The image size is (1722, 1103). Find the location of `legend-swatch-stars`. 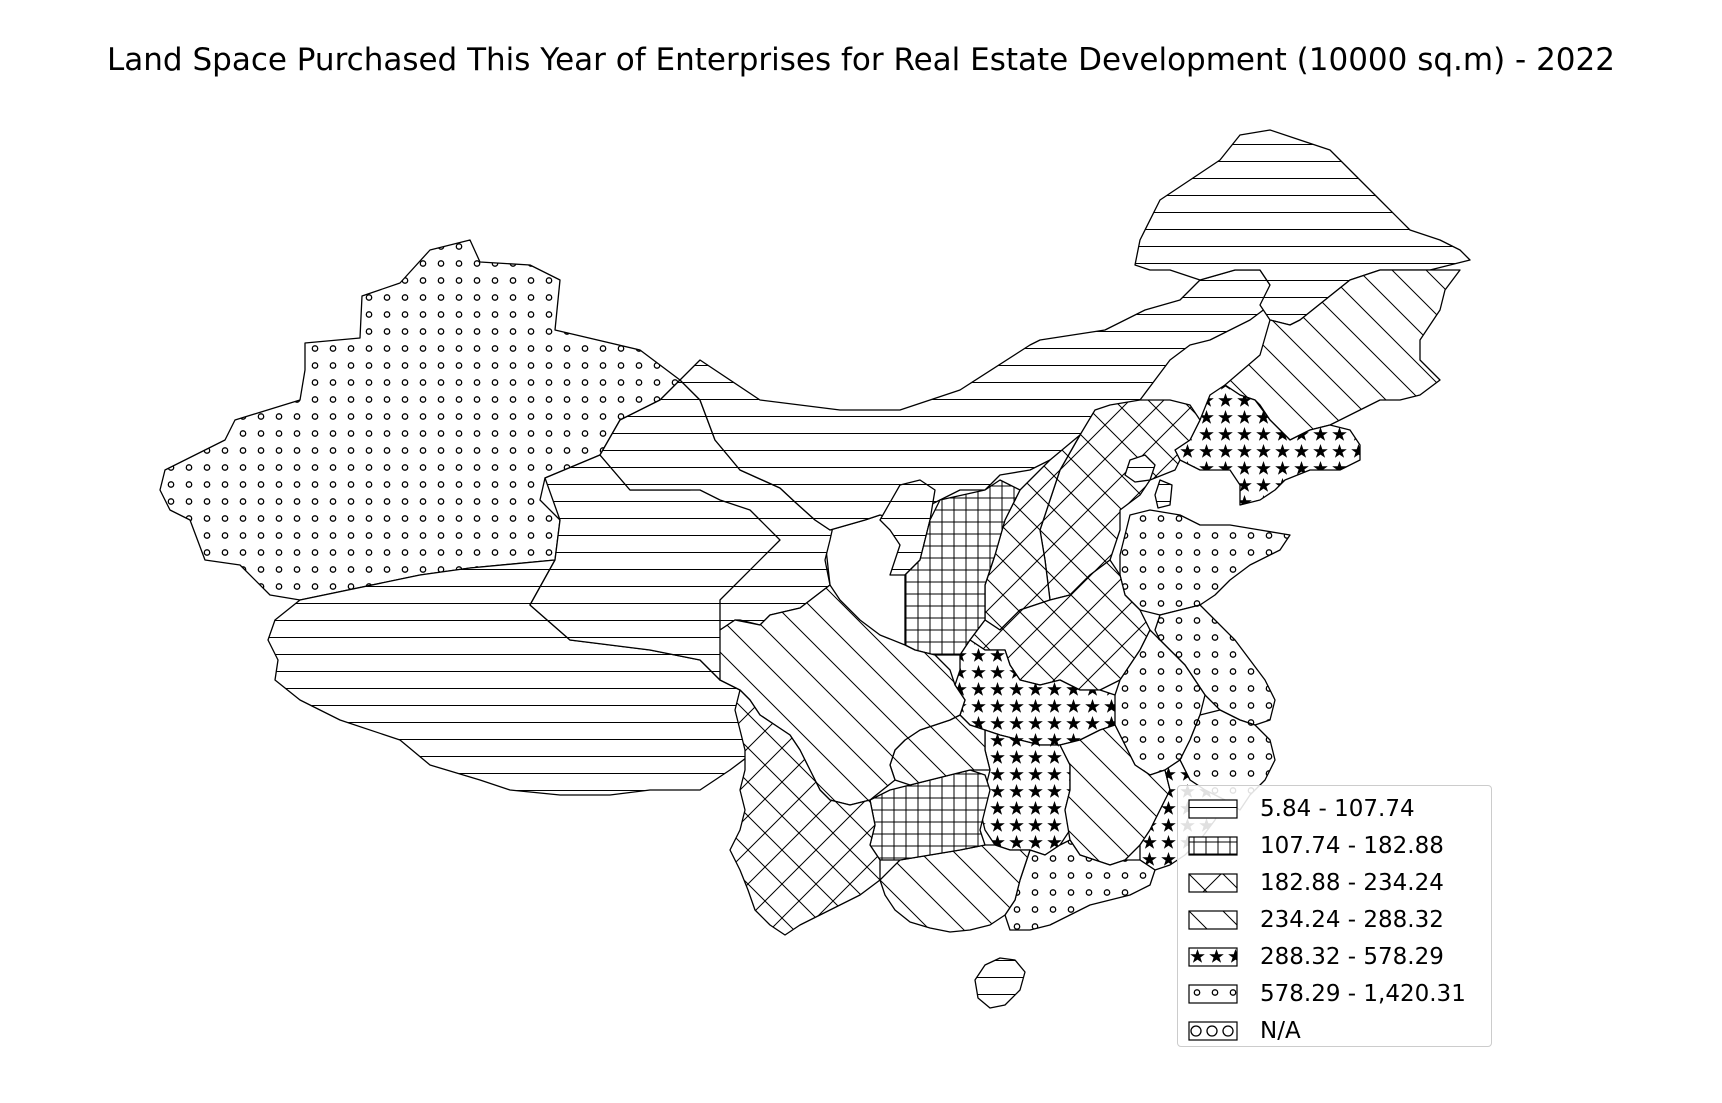

legend-swatch-stars is located at coordinates (1213, 957).